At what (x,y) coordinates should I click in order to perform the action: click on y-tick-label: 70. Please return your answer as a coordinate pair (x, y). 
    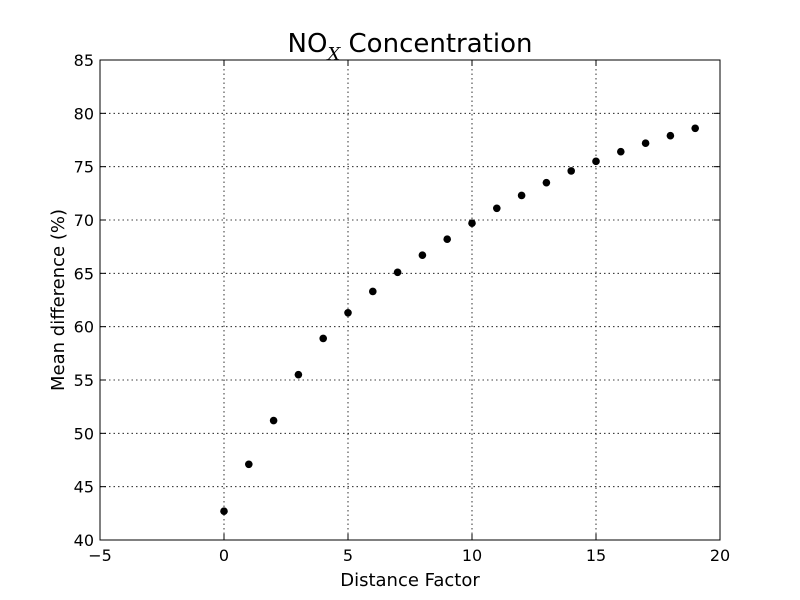
    Looking at the image, I should click on (84, 220).